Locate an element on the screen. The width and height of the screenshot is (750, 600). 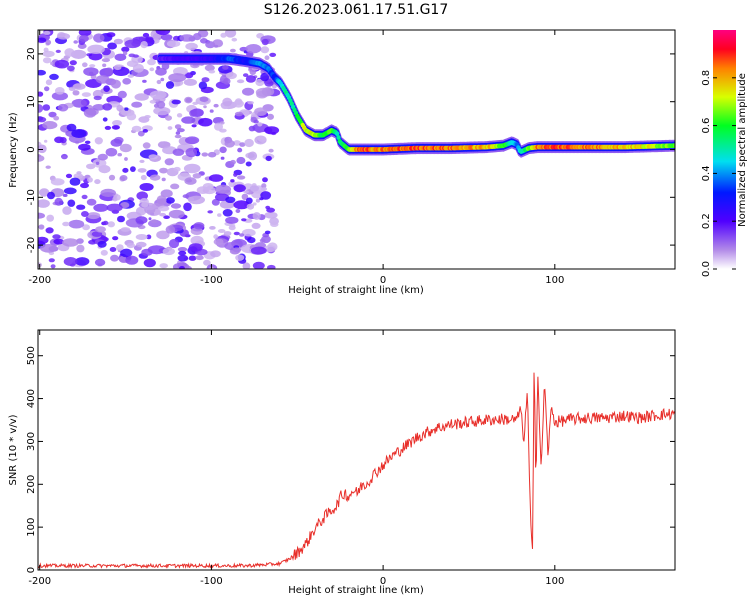
figure-title: S126.2023.061.17.51.G17 is located at coordinates (356, 10).